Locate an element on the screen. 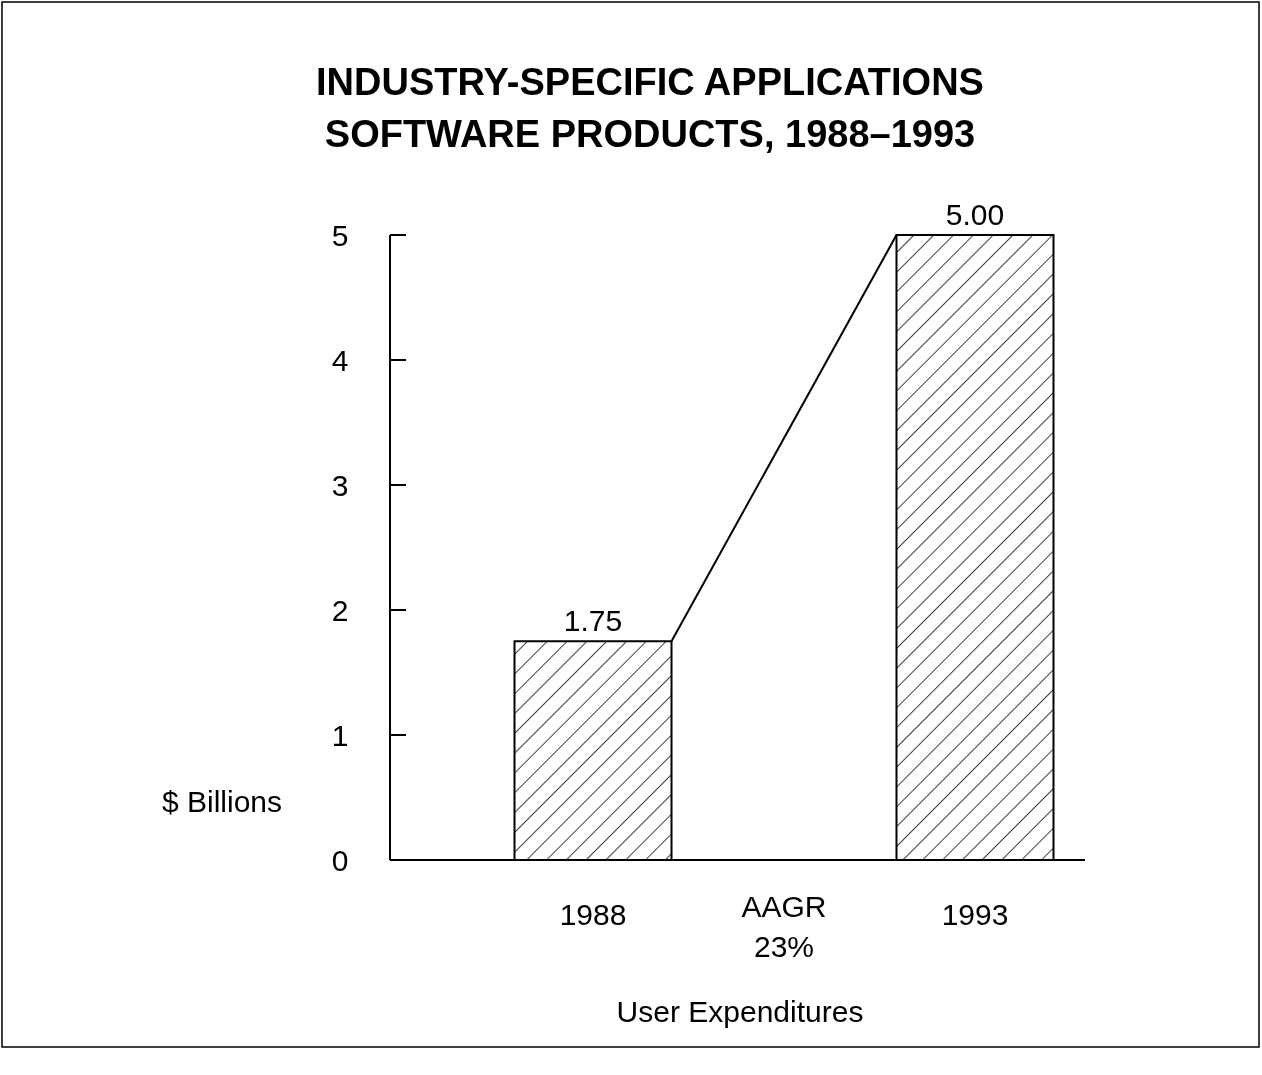 This screenshot has height=1075, width=1262. data-label: 1.75 is located at coordinates (593, 621).